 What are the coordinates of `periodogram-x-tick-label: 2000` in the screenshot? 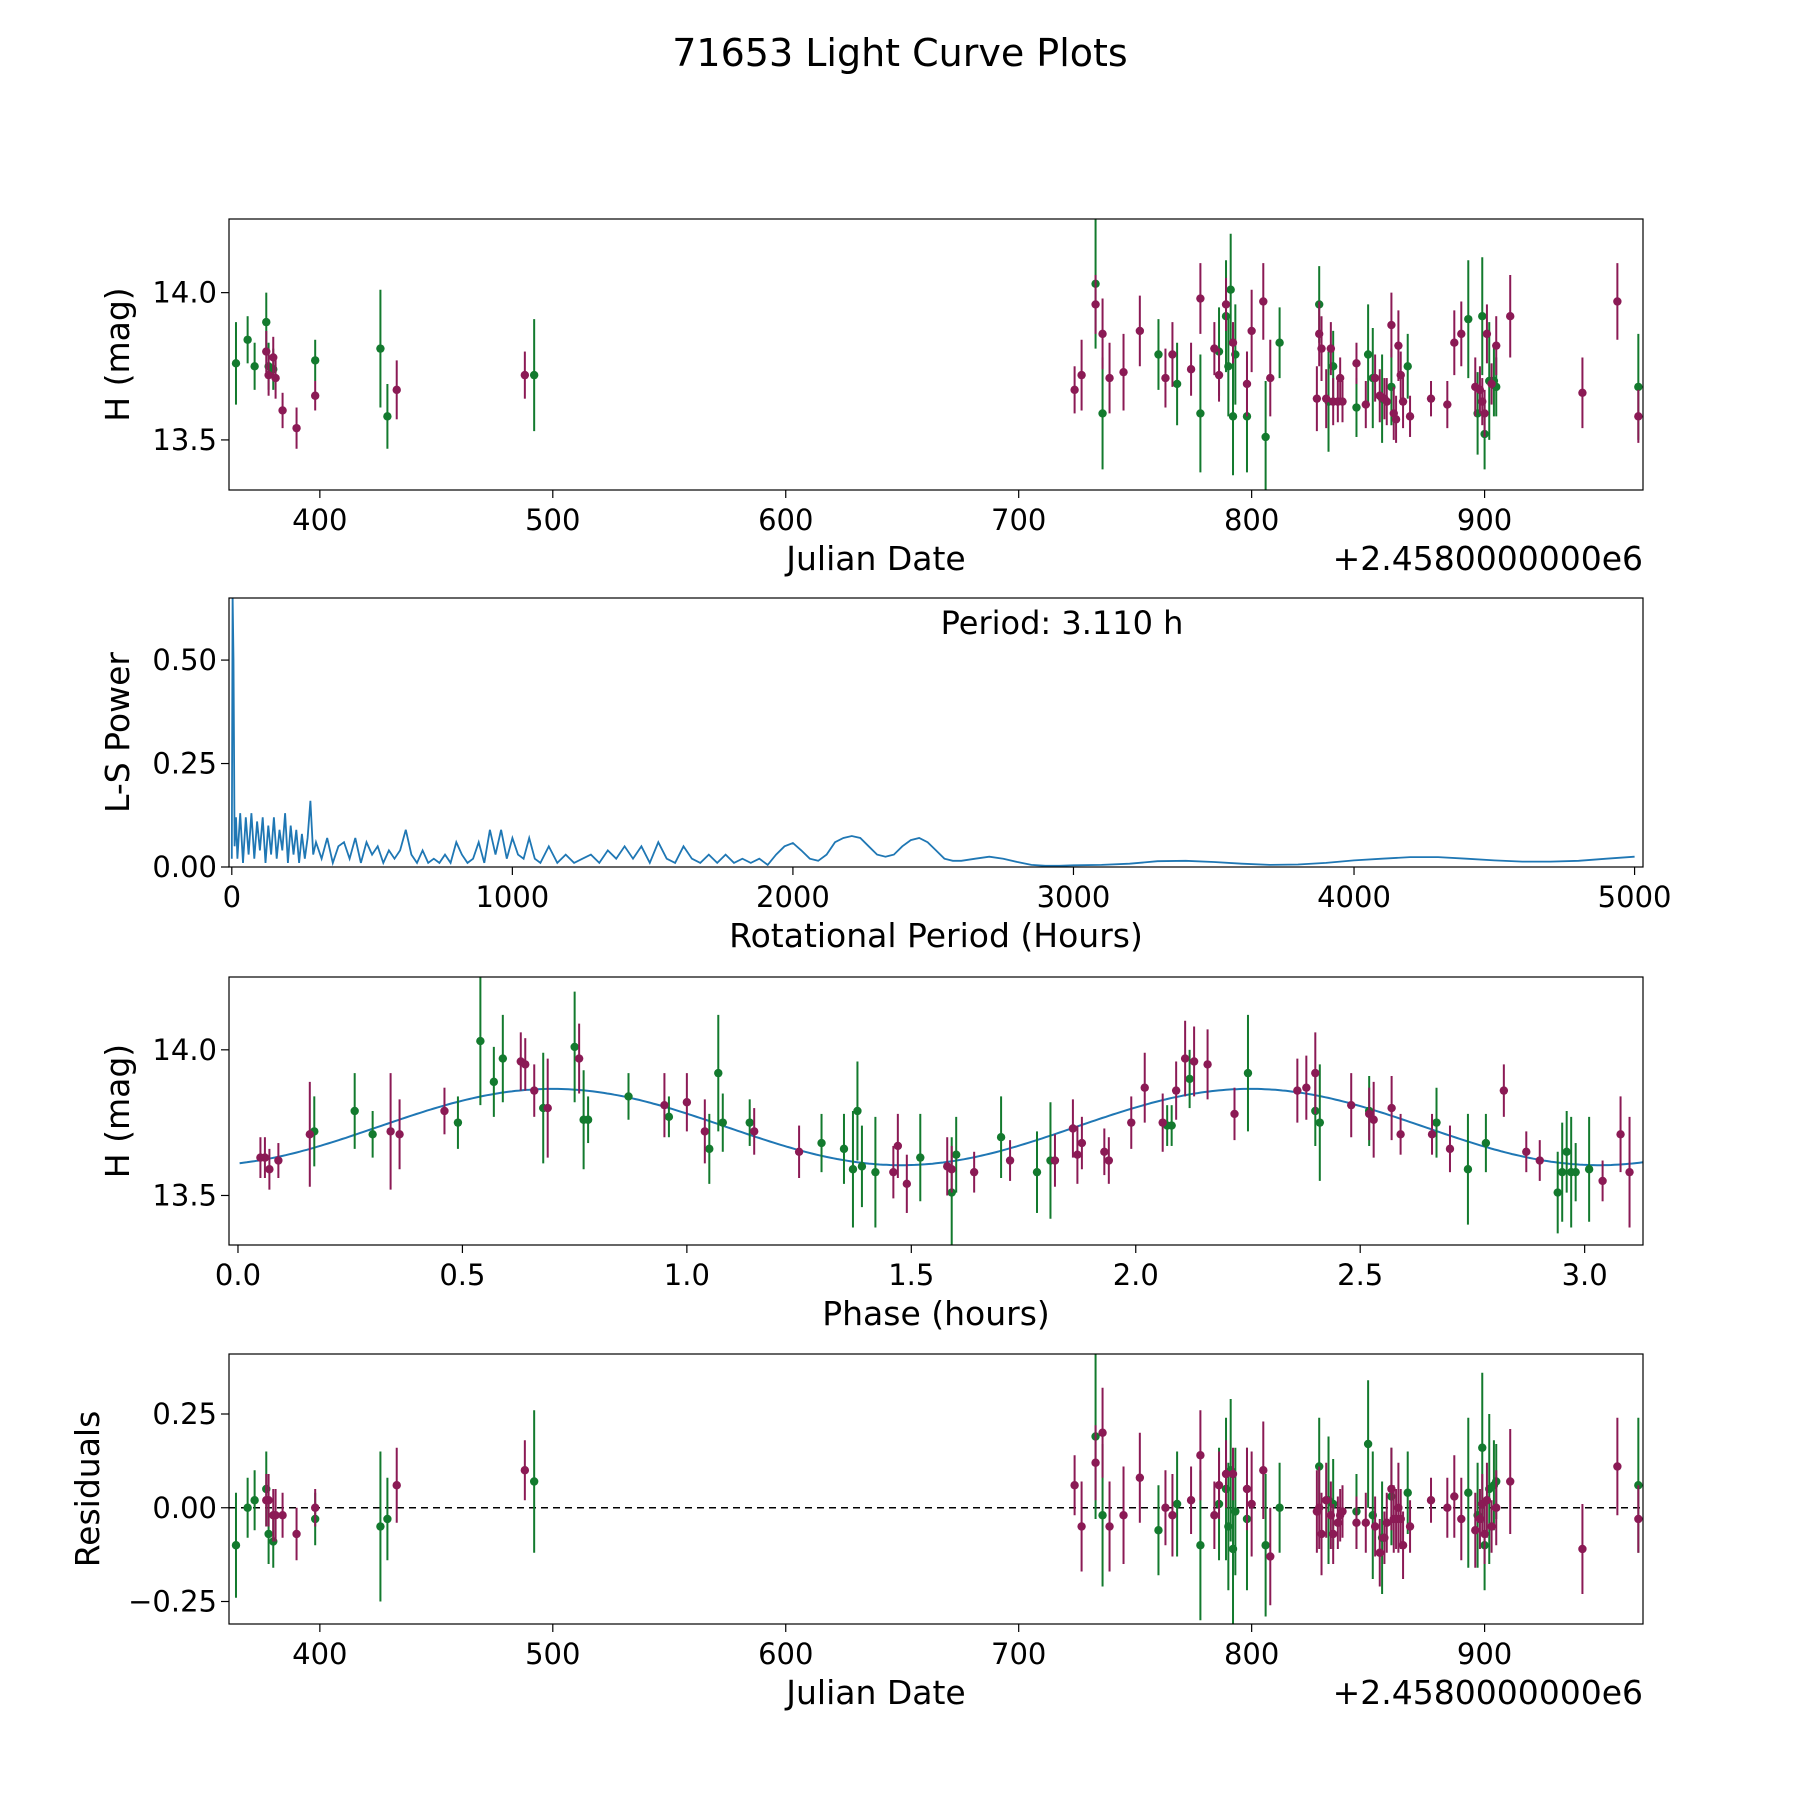 It's located at (793, 897).